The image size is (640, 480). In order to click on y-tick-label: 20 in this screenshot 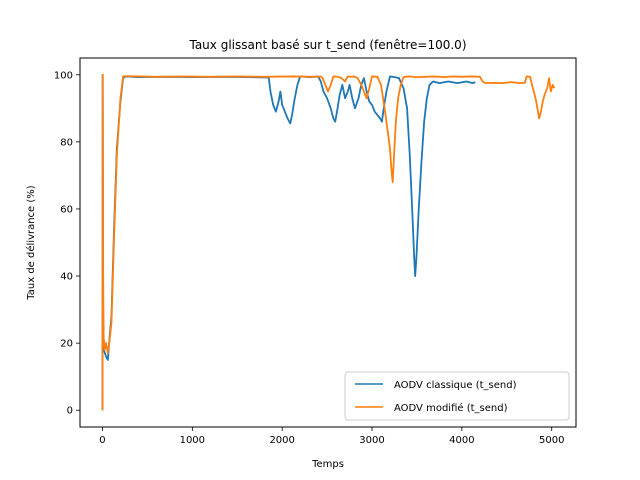, I will do `click(66, 344)`.